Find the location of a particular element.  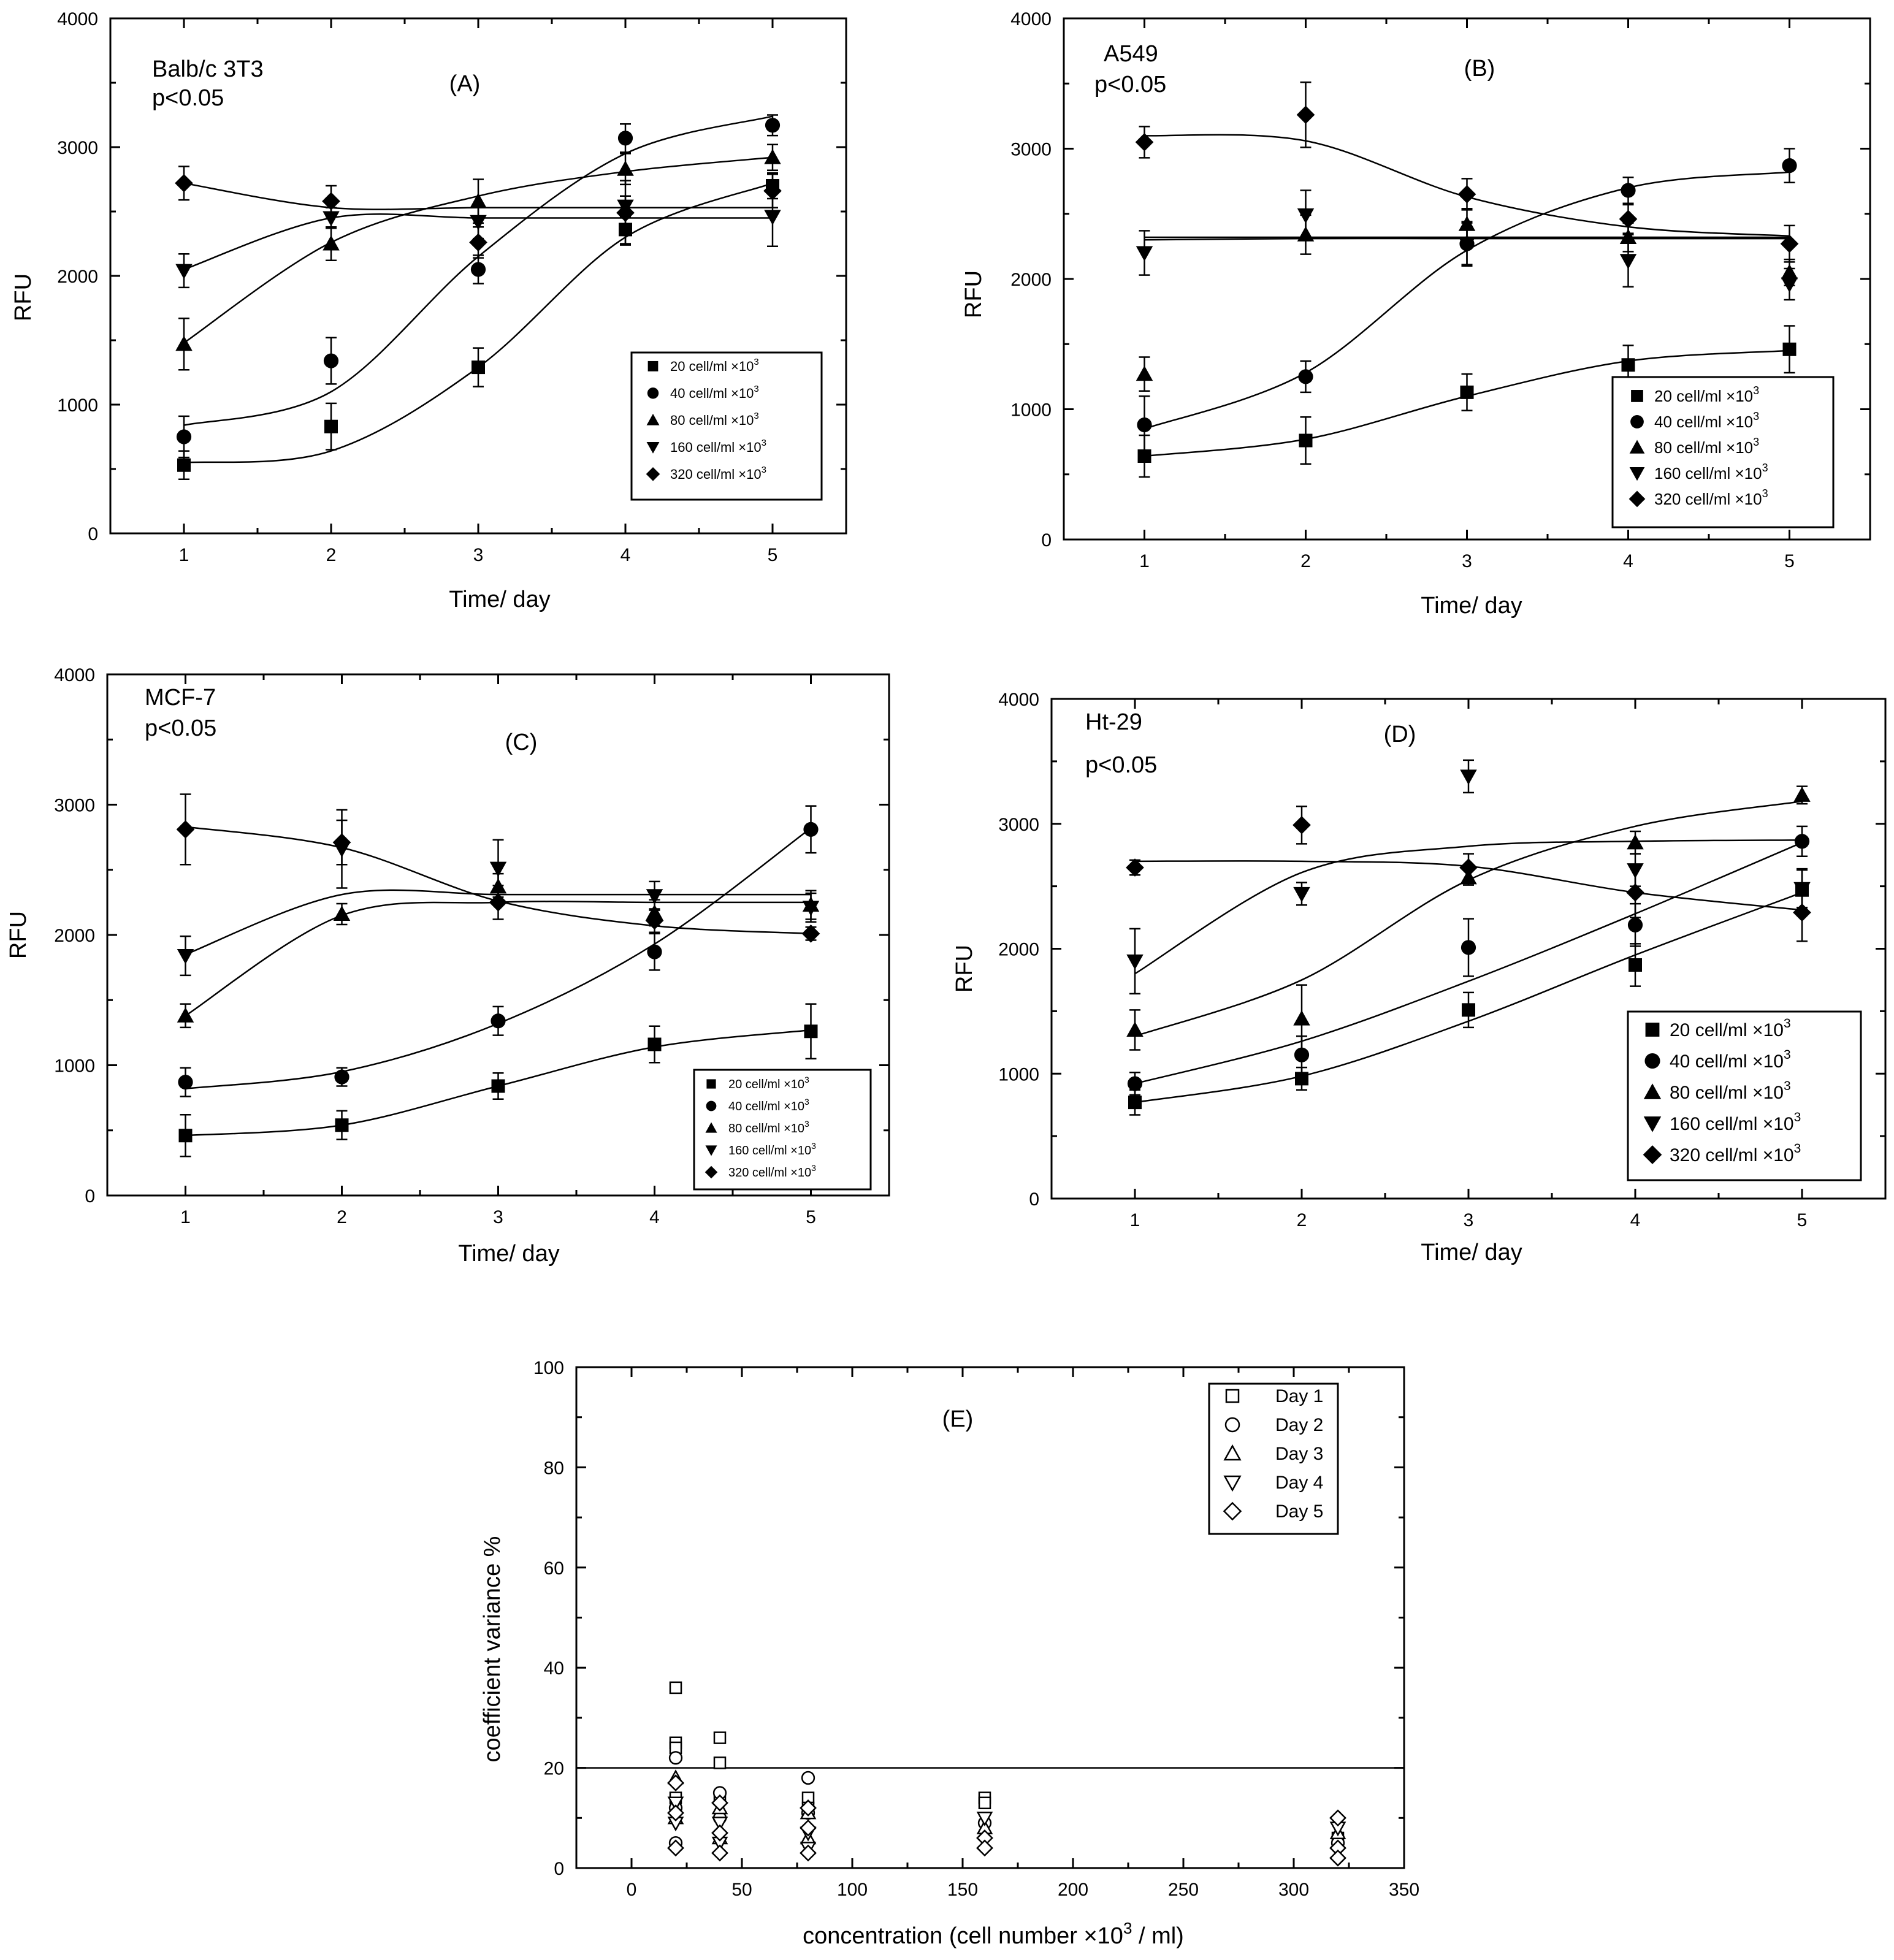

y-tick-label-e: 80 is located at coordinates (554, 1468).